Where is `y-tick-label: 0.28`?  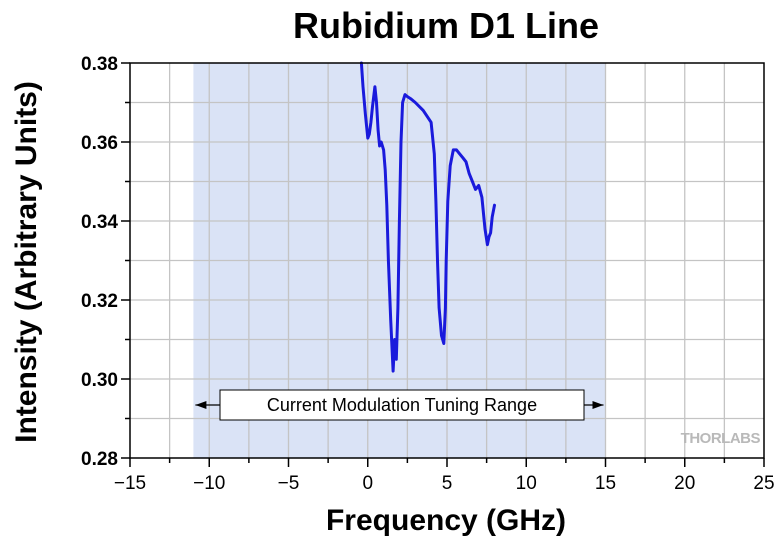
y-tick-label: 0.28 is located at coordinates (99, 459).